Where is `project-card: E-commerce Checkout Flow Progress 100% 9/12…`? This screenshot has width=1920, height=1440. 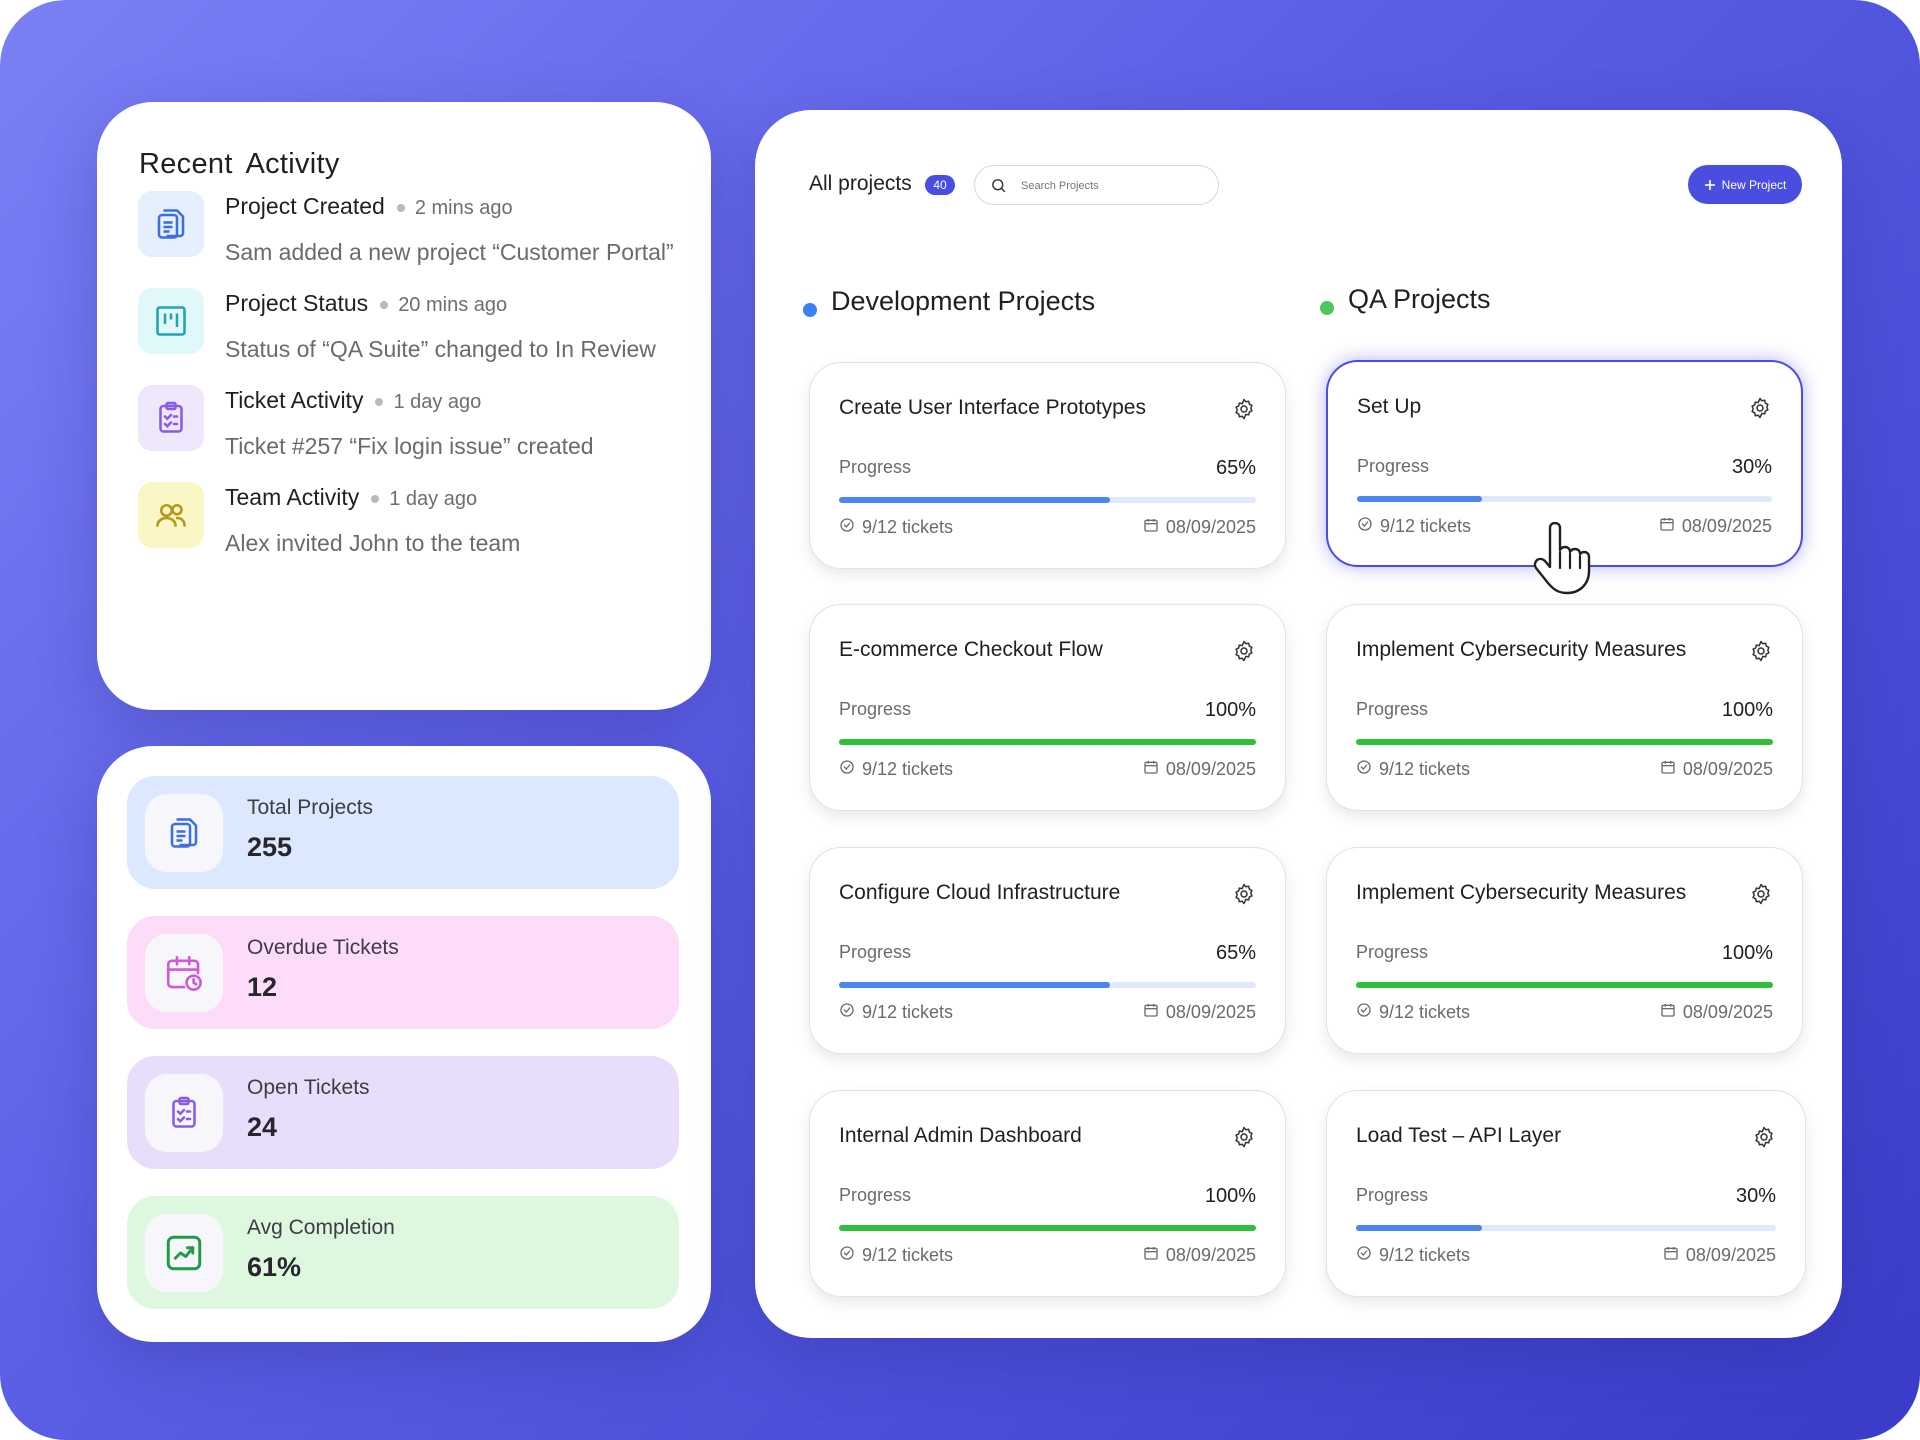 project-card: E-commerce Checkout Flow Progress 100% 9/12… is located at coordinates (1047, 707).